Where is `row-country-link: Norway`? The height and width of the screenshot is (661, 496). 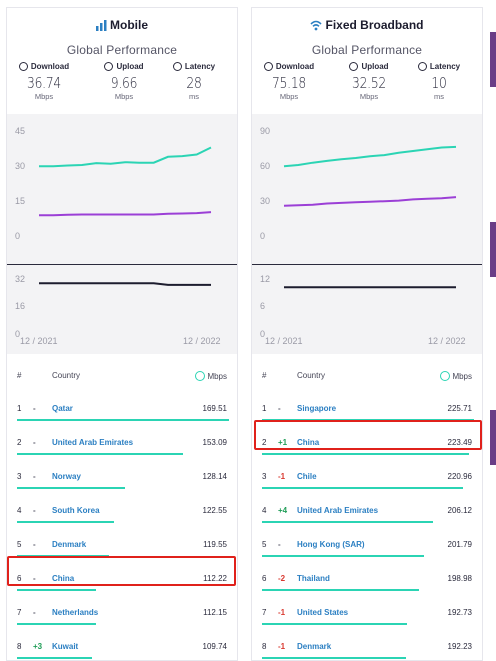
row-country-link: Norway is located at coordinates (66, 476).